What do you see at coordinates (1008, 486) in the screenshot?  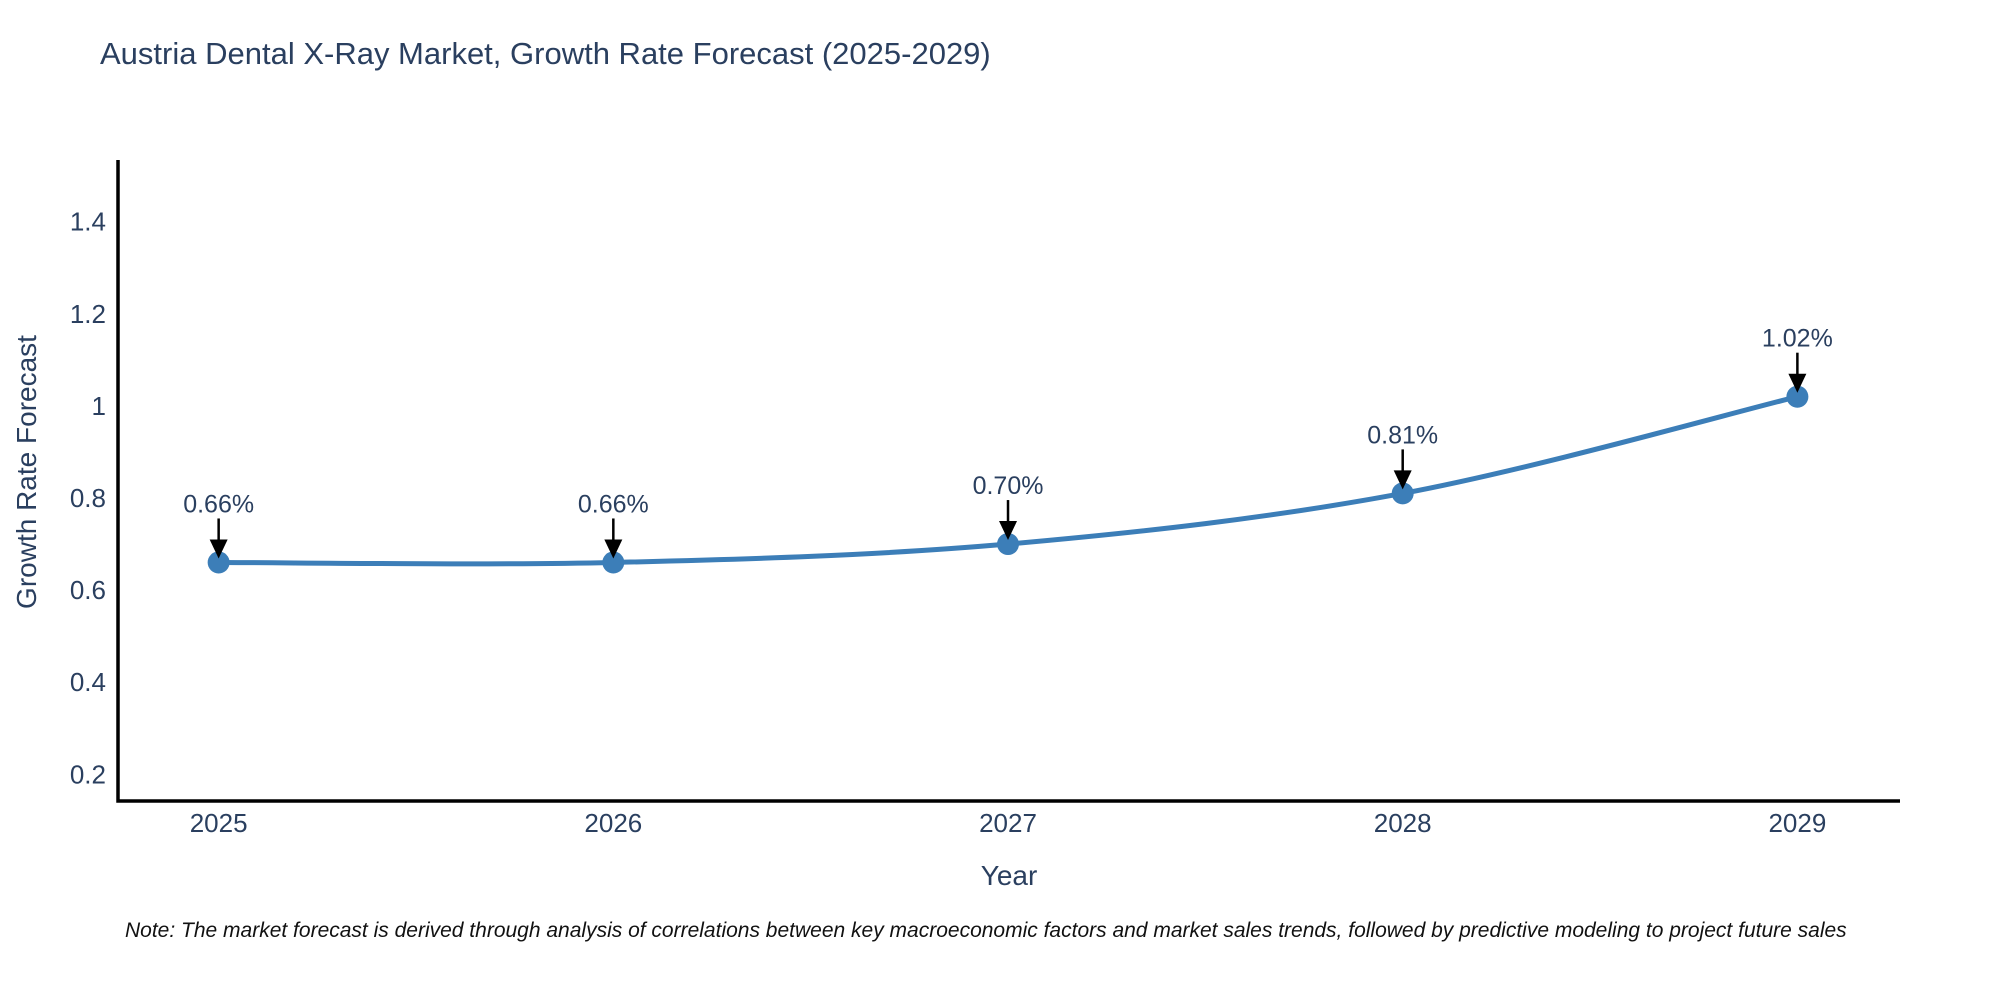 I see `point-label: 0.70%` at bounding box center [1008, 486].